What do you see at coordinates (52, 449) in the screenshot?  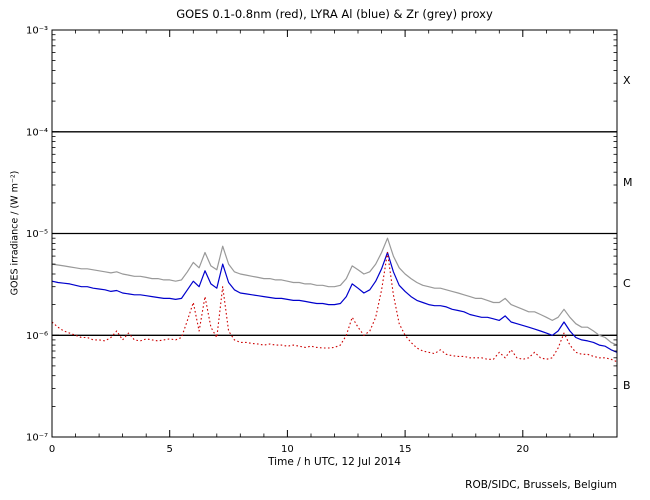 I see `x-tick-label: 0` at bounding box center [52, 449].